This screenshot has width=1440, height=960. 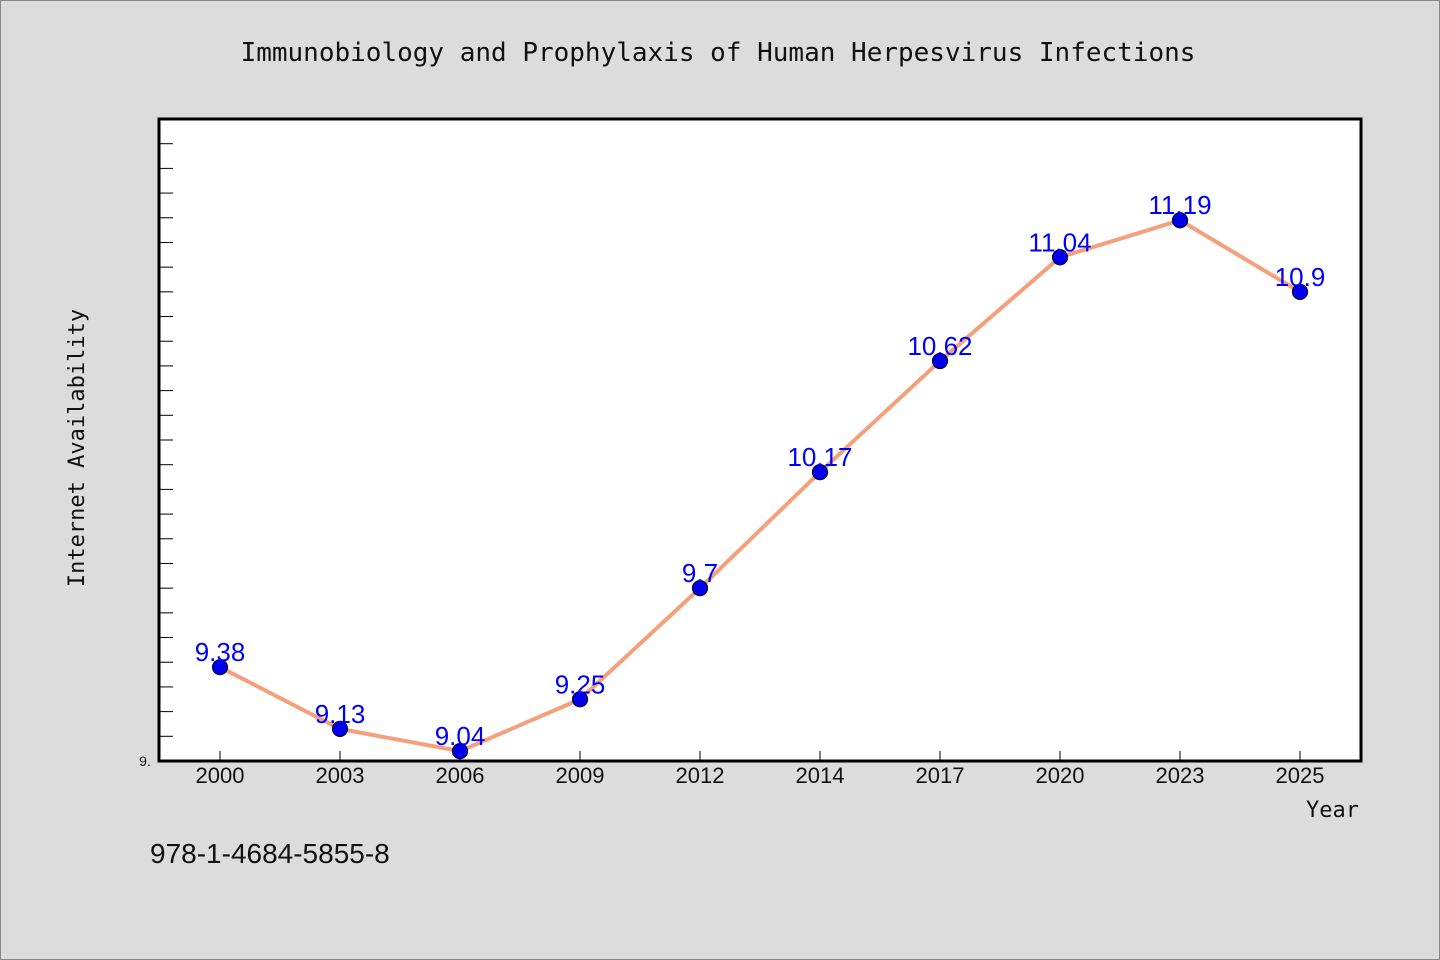 What do you see at coordinates (580, 775) in the screenshot?
I see `x-tick-label: 2009` at bounding box center [580, 775].